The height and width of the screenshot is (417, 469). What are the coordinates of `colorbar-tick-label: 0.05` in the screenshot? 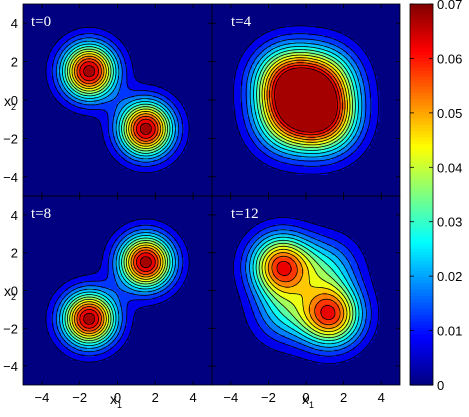 It's located at (449, 113).